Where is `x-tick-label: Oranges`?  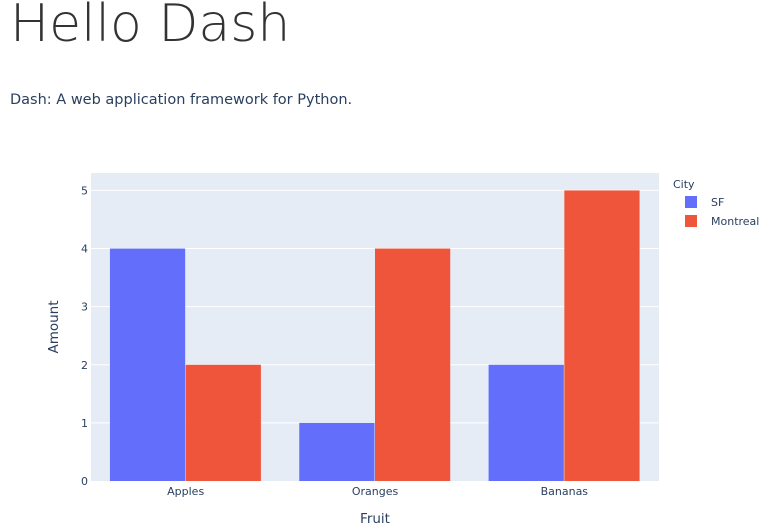
x-tick-label: Oranges is located at coordinates (375, 491).